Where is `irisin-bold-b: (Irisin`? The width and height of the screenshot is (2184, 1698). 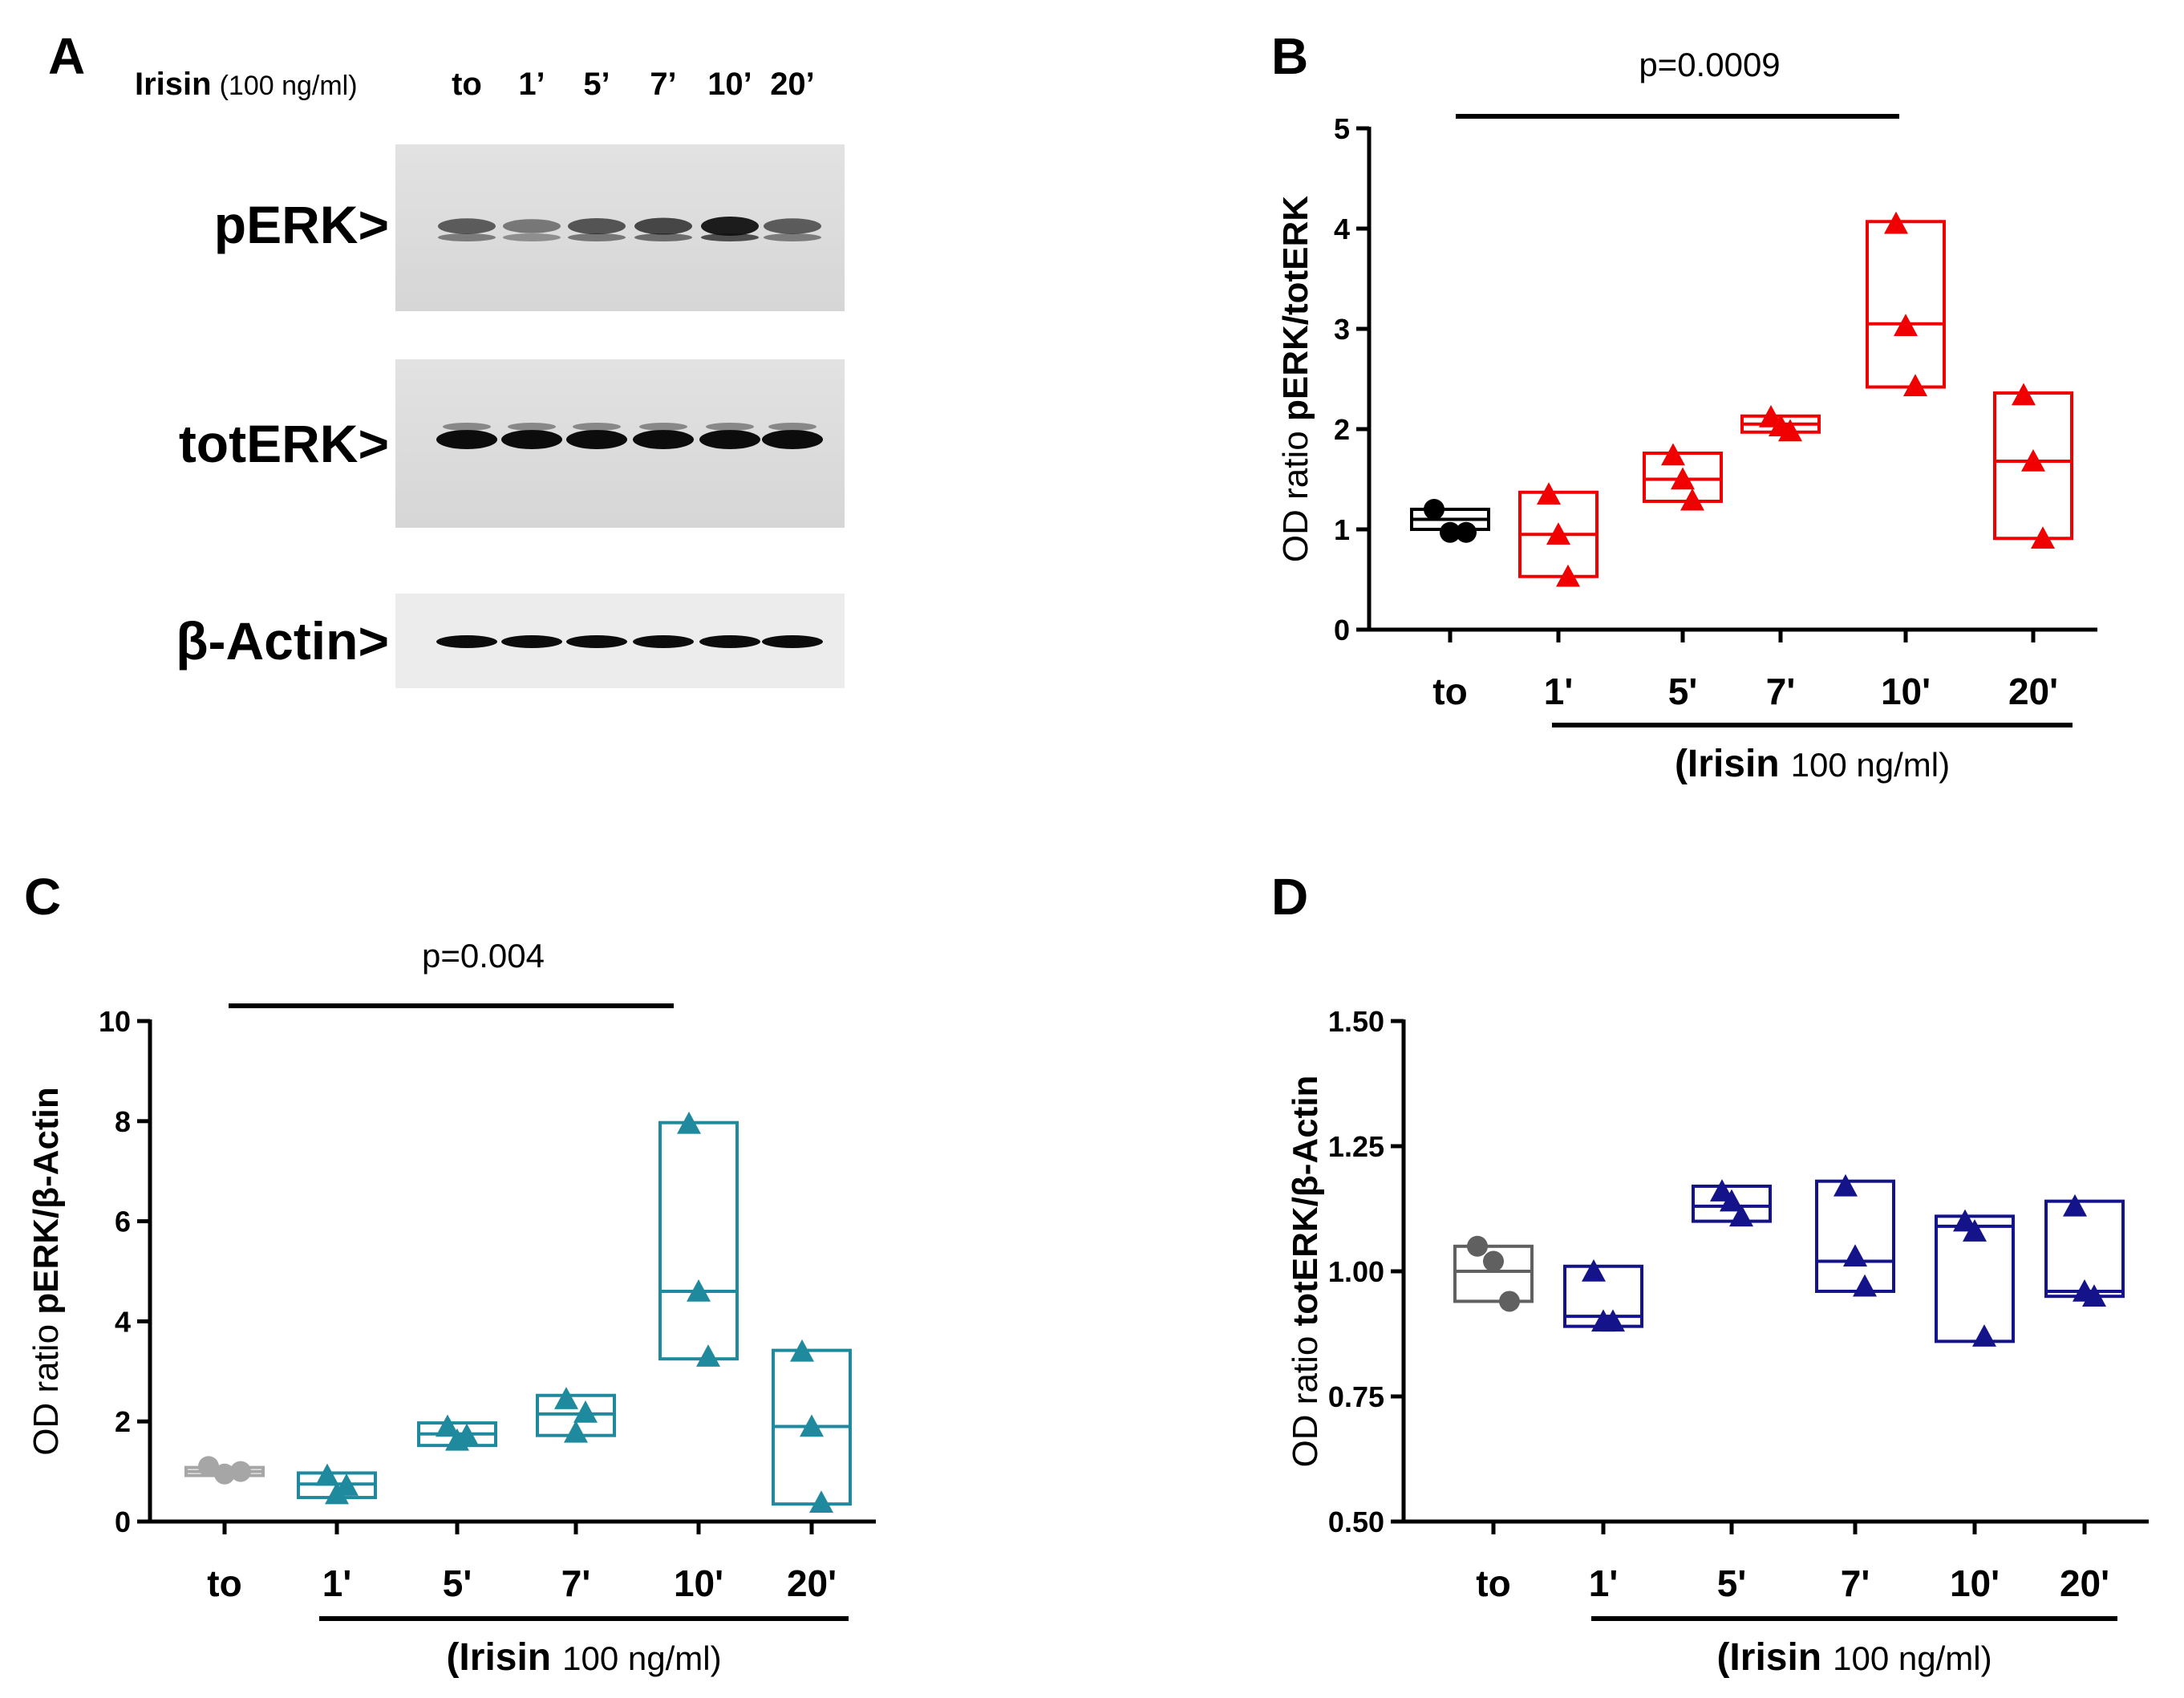
irisin-bold-b: (Irisin is located at coordinates (1728, 764).